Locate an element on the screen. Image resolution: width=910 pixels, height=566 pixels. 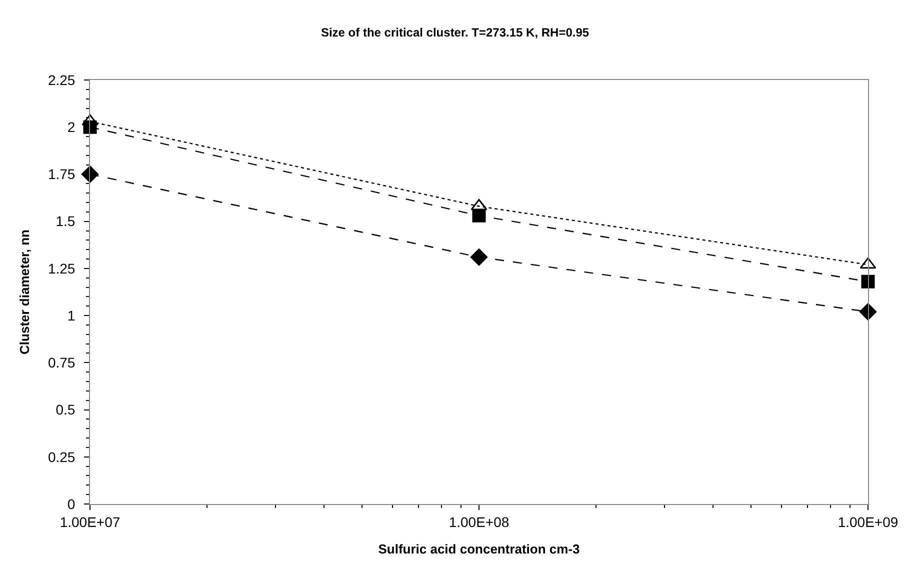
x-tick-label: 1.00E+07 is located at coordinates (90, 522).